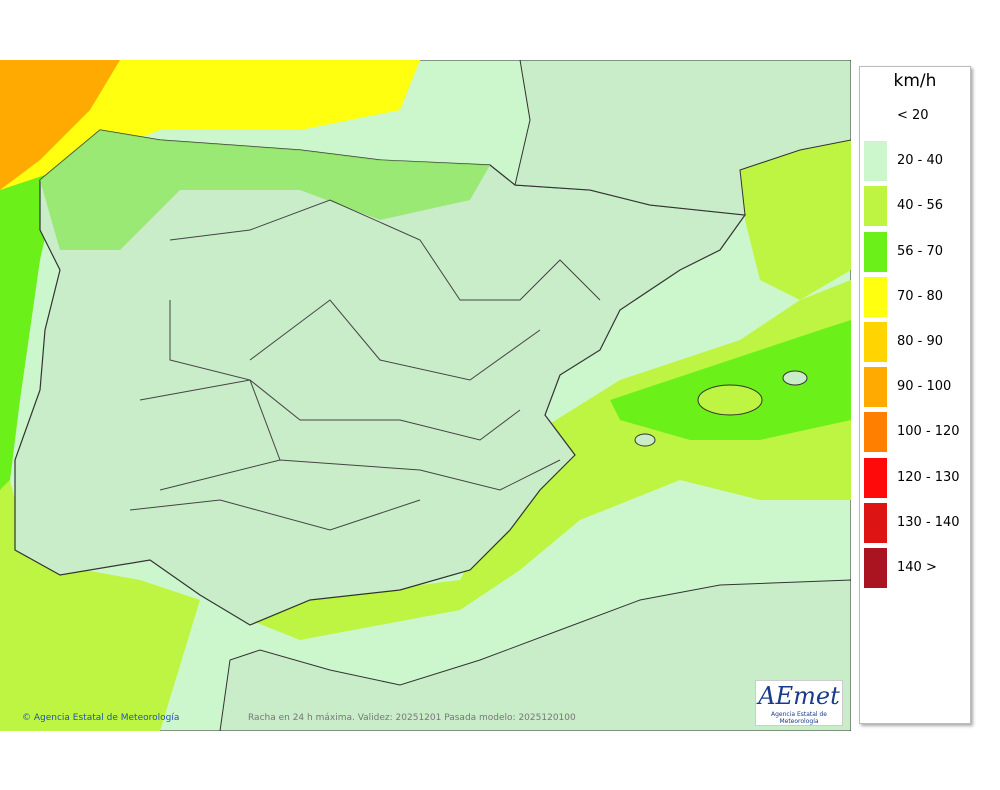 This screenshot has width=1000, height=790. What do you see at coordinates (928, 432) in the screenshot?
I see `legend-label: 100 - 120` at bounding box center [928, 432].